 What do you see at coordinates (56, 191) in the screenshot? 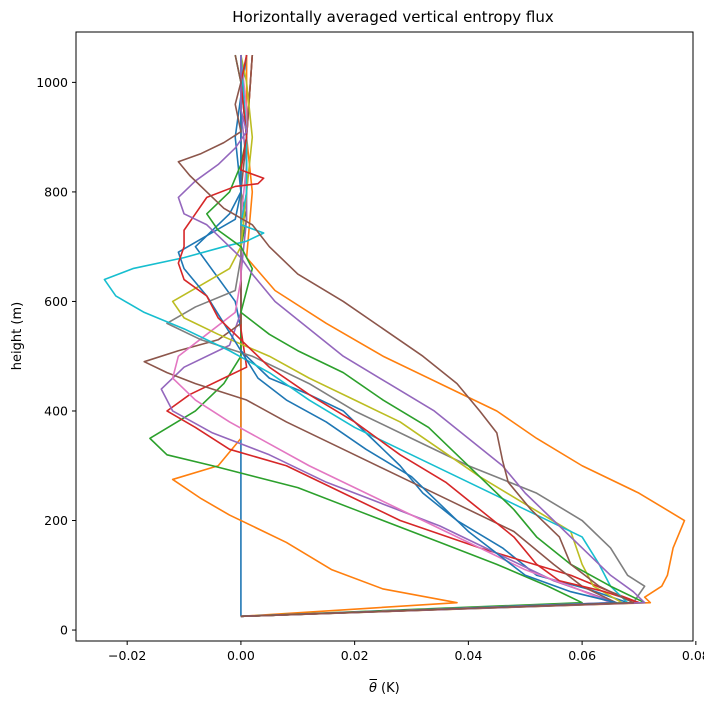
I see `y-tick-label: 800` at bounding box center [56, 191].